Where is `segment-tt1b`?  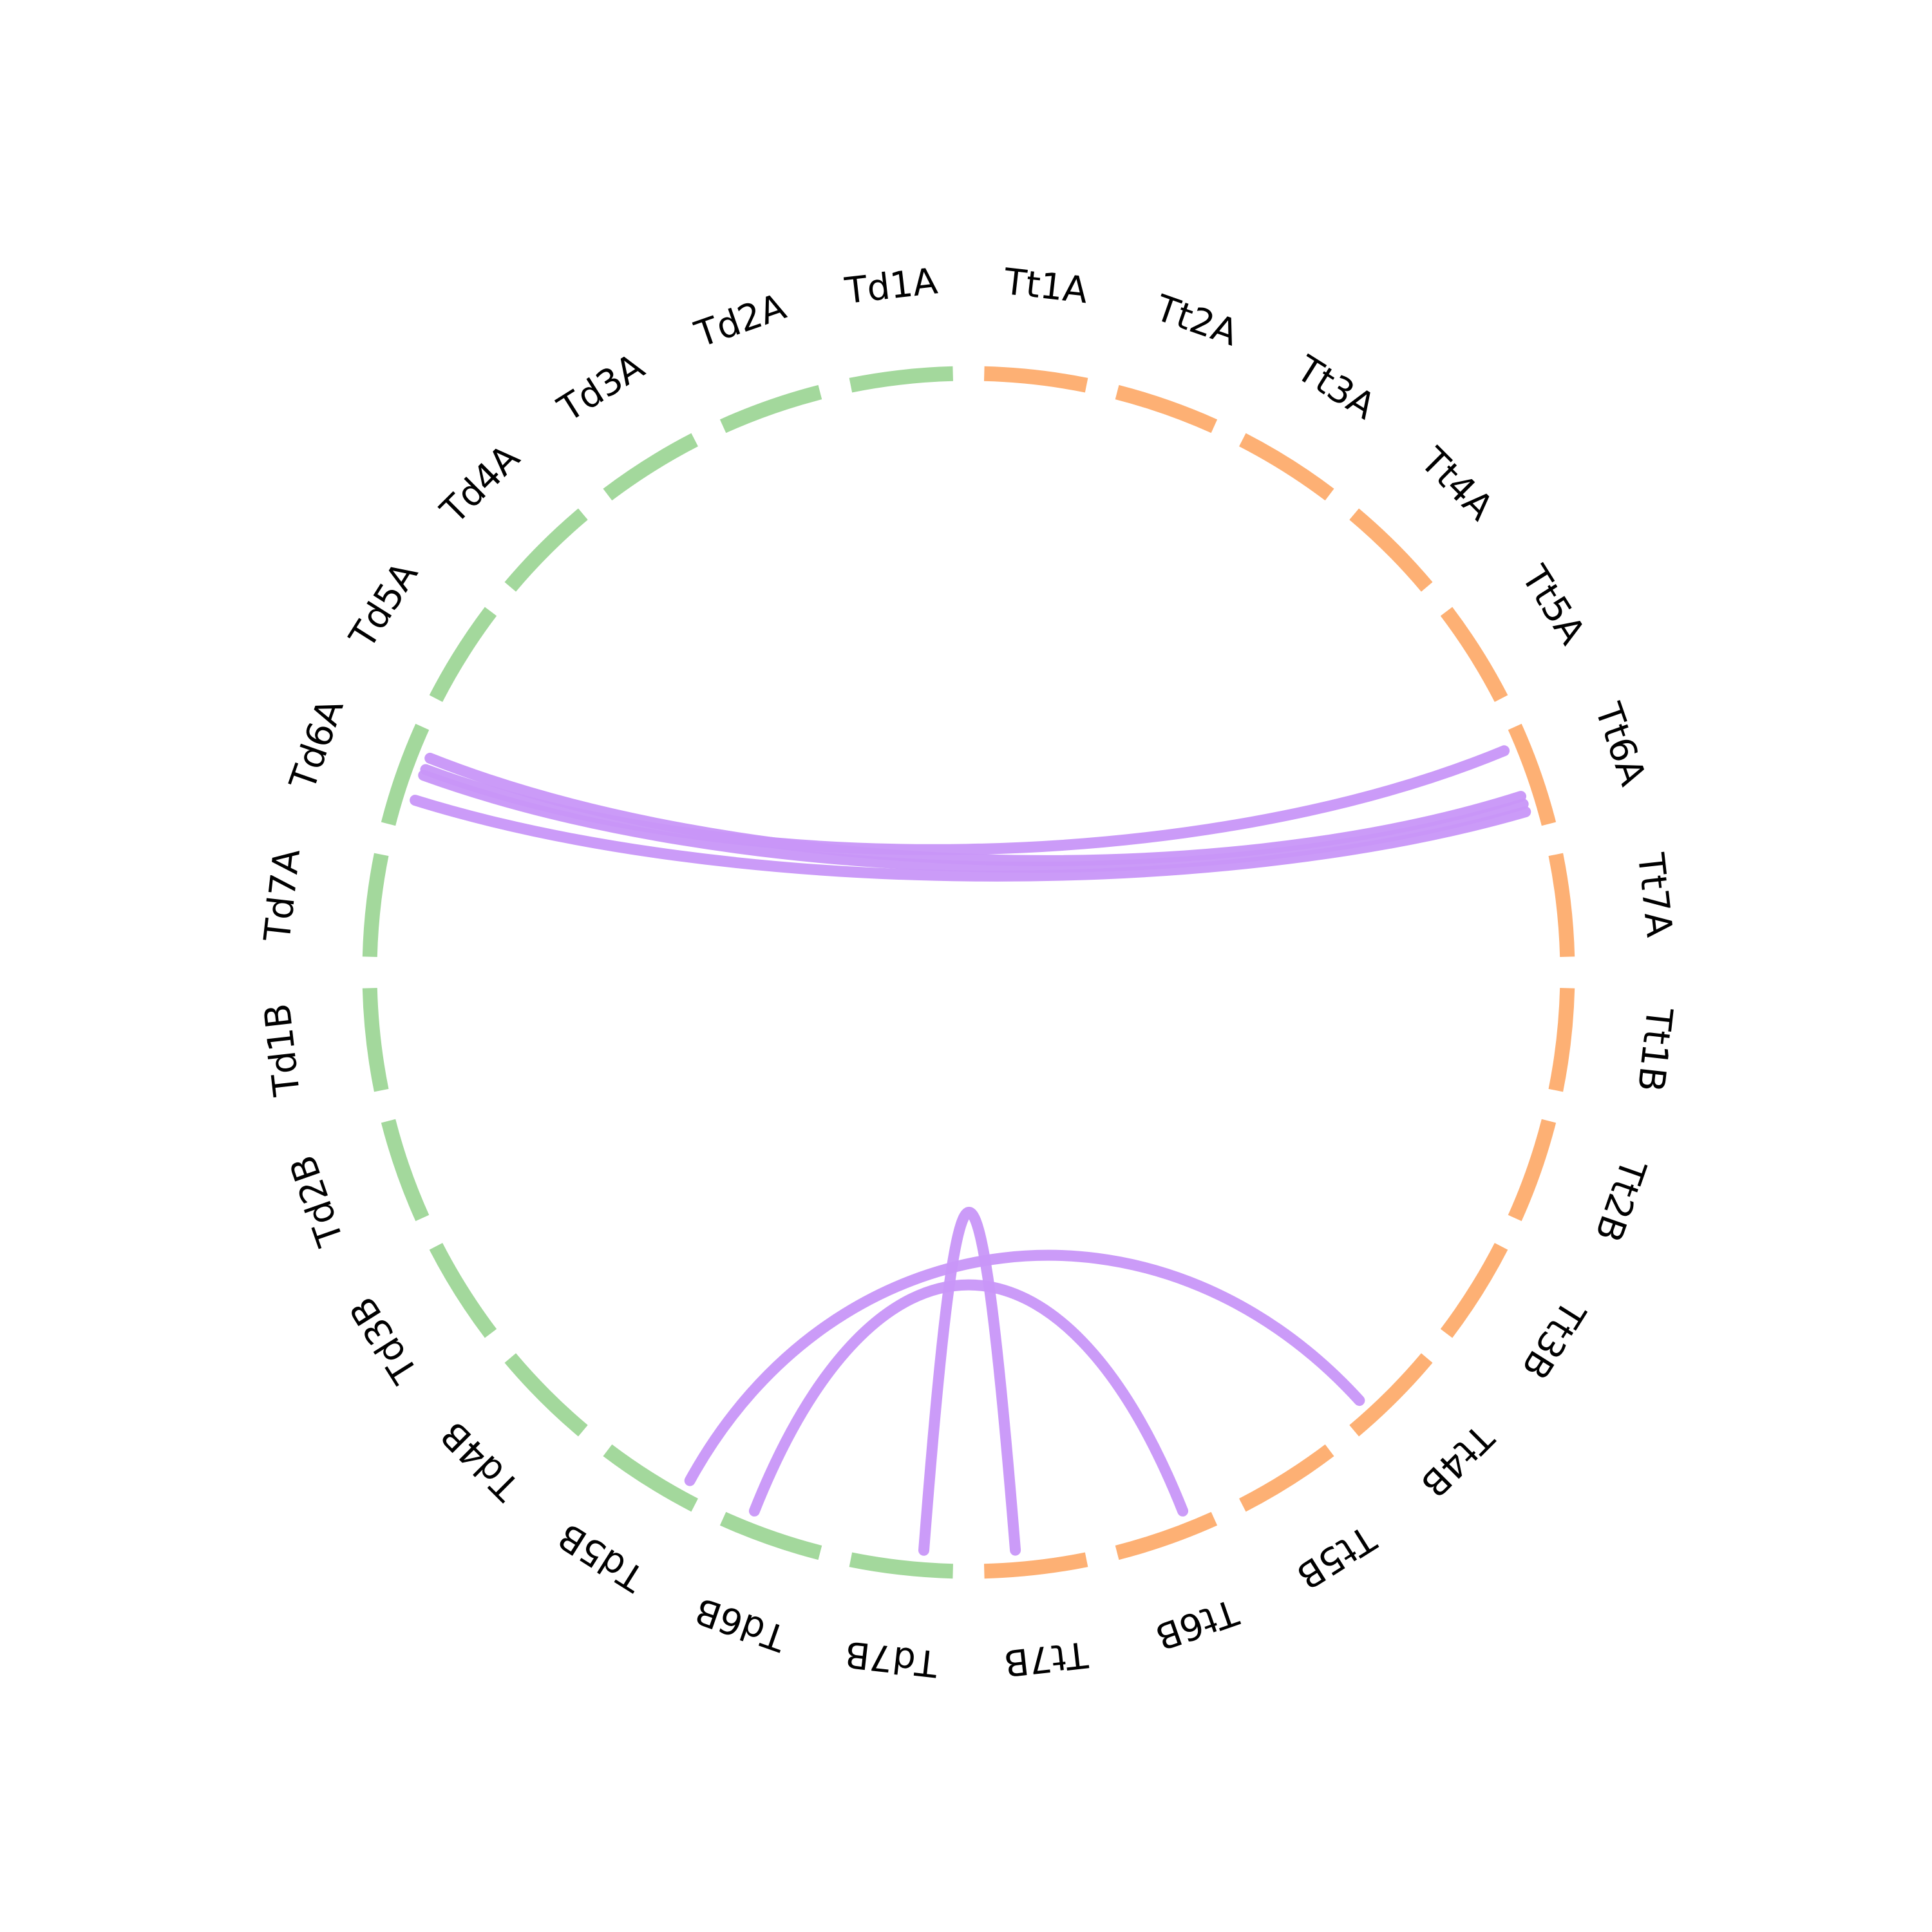
segment-tt1b is located at coordinates (1562, 1039).